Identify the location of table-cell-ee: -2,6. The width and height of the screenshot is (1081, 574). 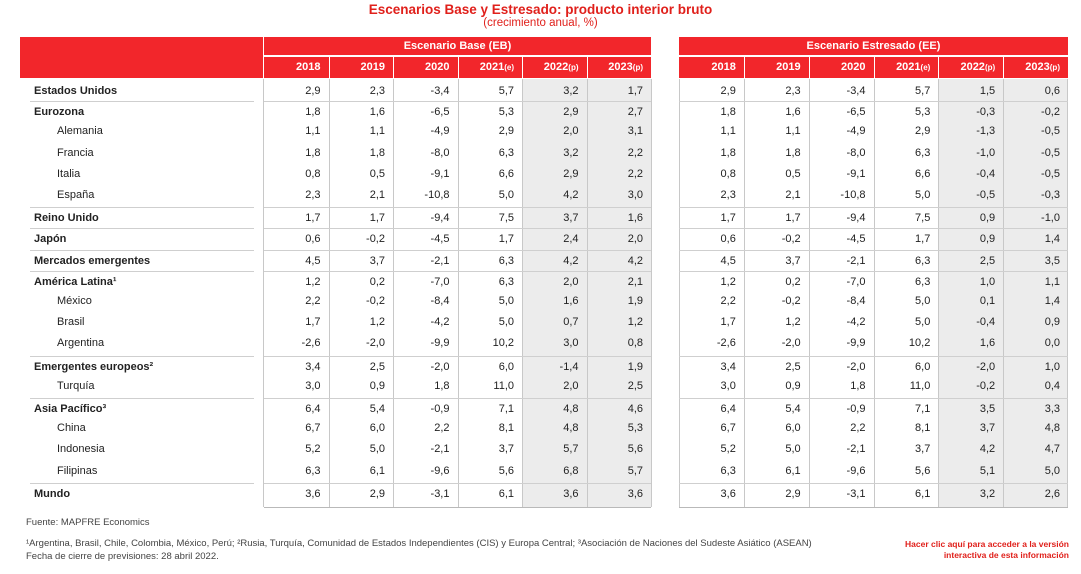
(726, 343).